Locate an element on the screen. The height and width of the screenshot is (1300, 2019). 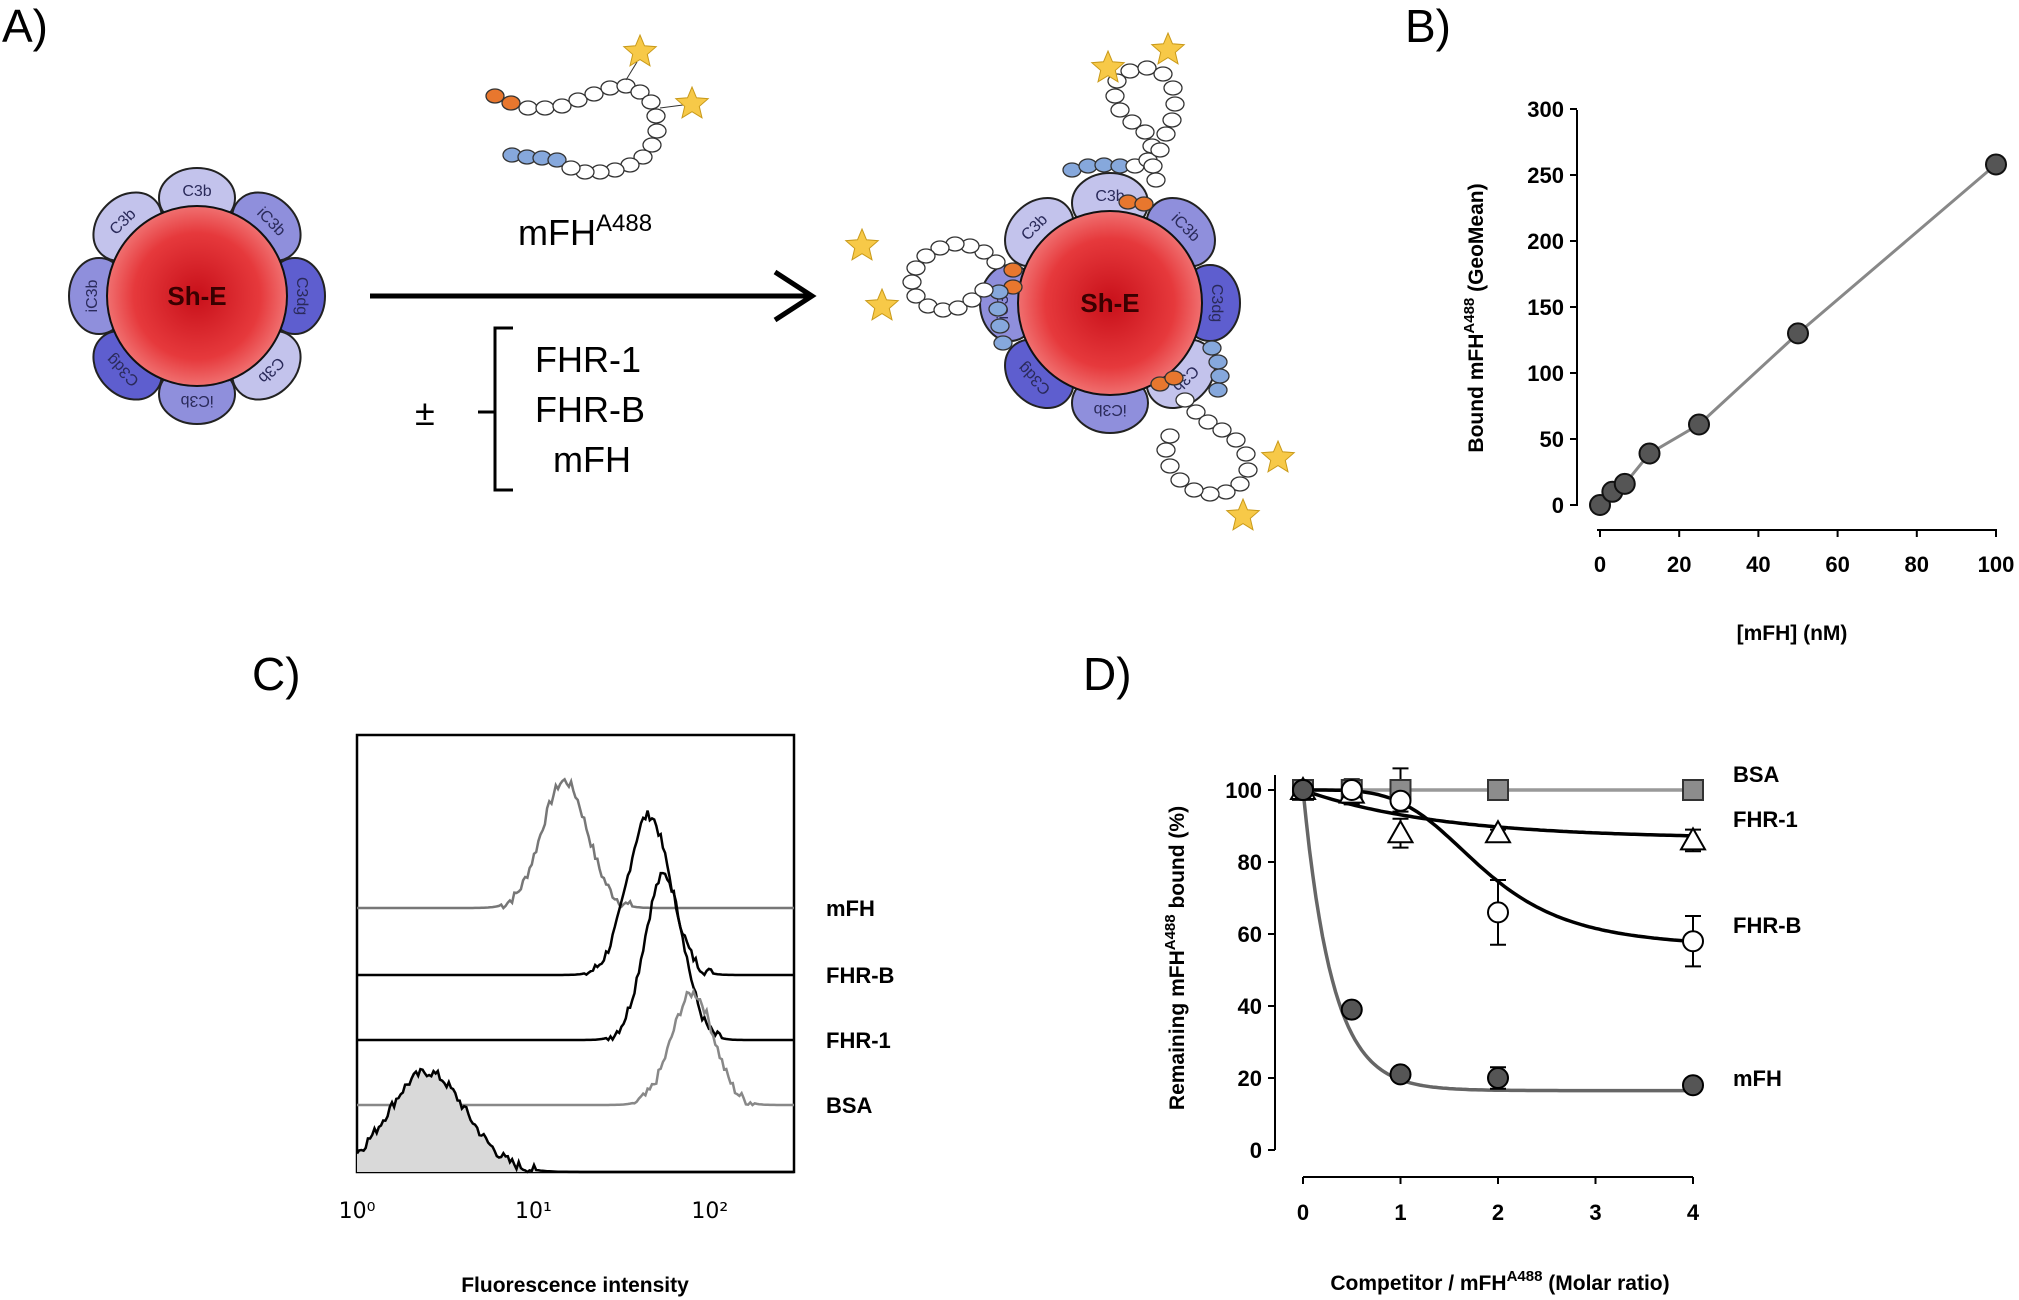
competitor-fhr1: FHR-1 is located at coordinates (588, 359).